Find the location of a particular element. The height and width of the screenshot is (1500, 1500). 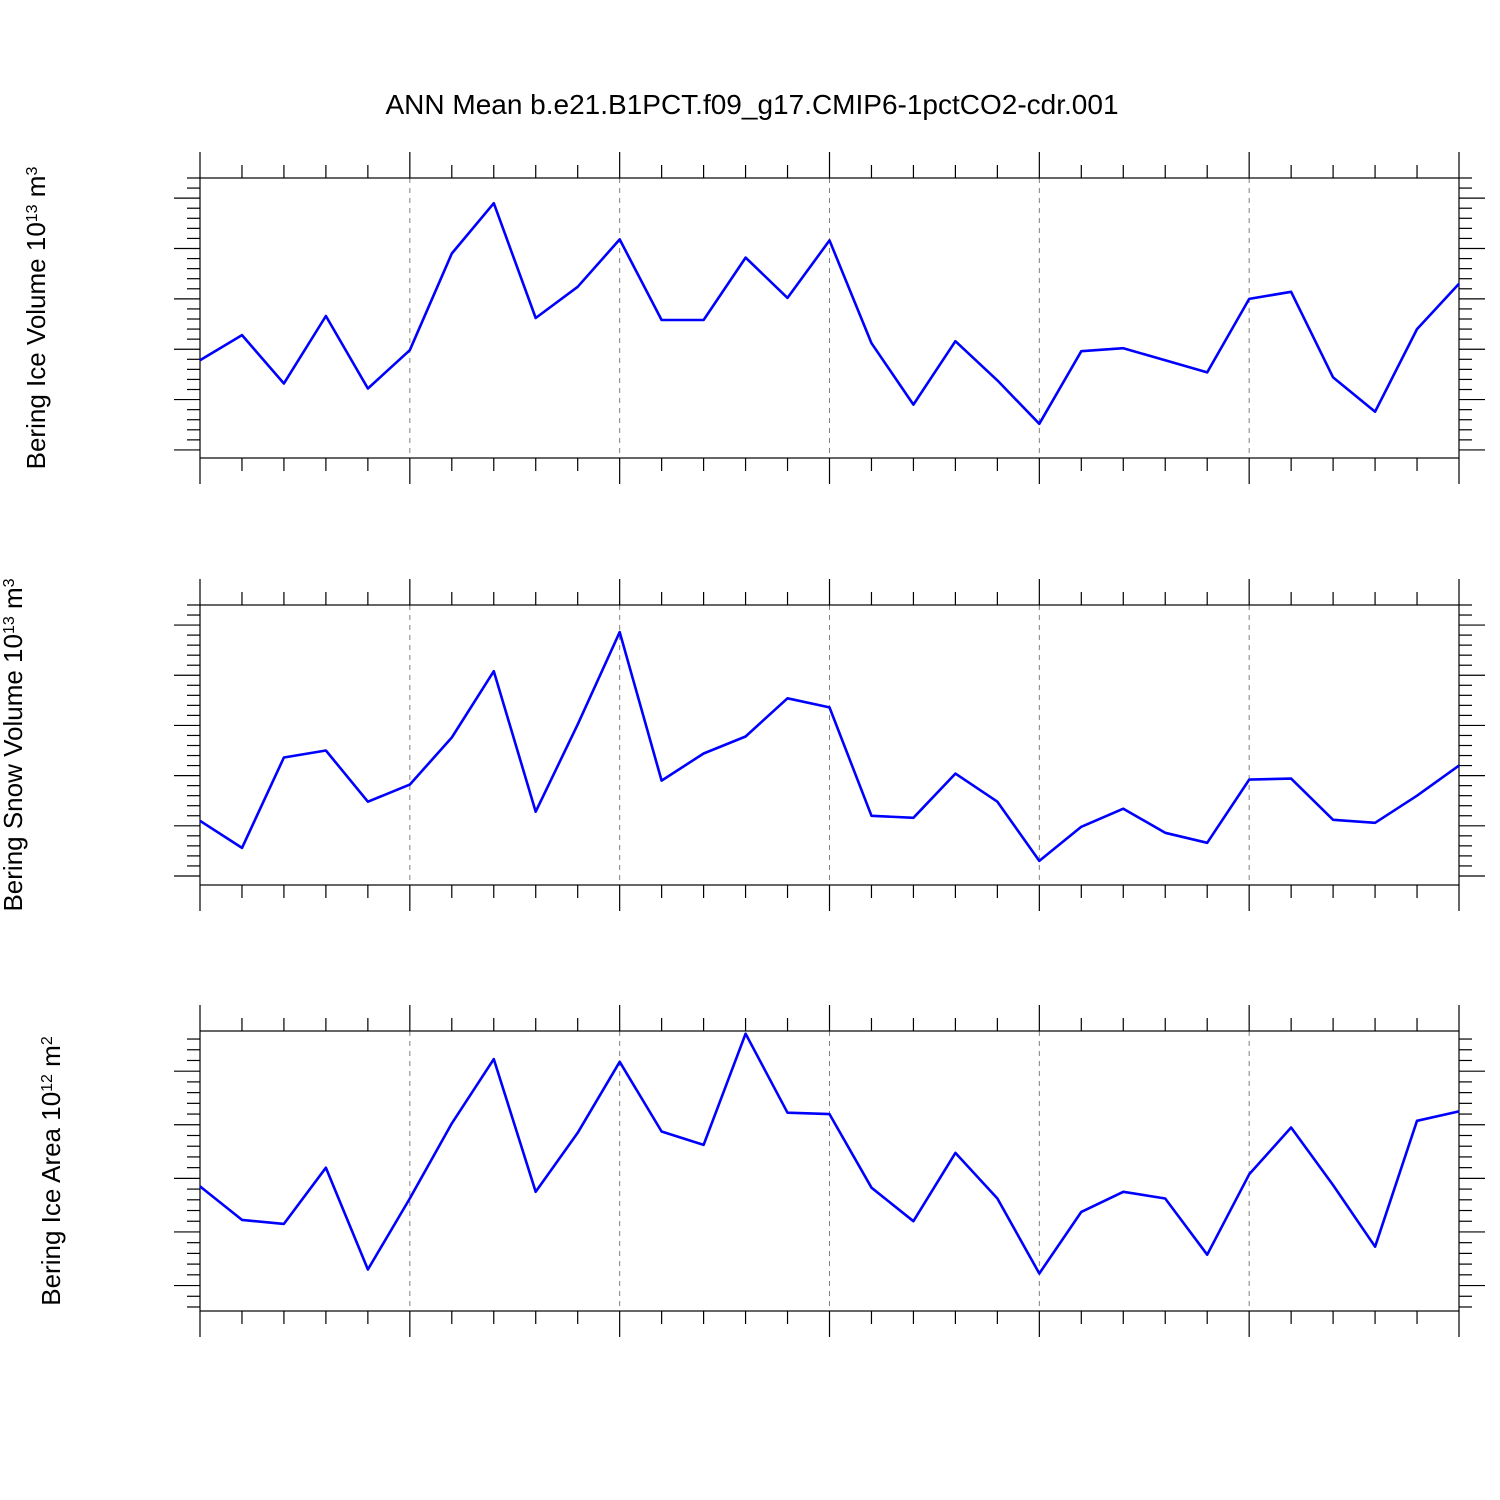

y-axis-title: Bering Snow Volume 1013 m3 is located at coordinates (14, 744).